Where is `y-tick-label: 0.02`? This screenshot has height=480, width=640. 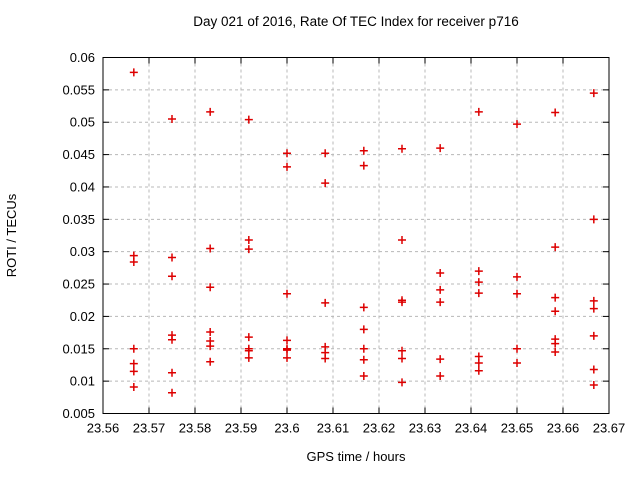 y-tick-label: 0.02 is located at coordinates (82, 316).